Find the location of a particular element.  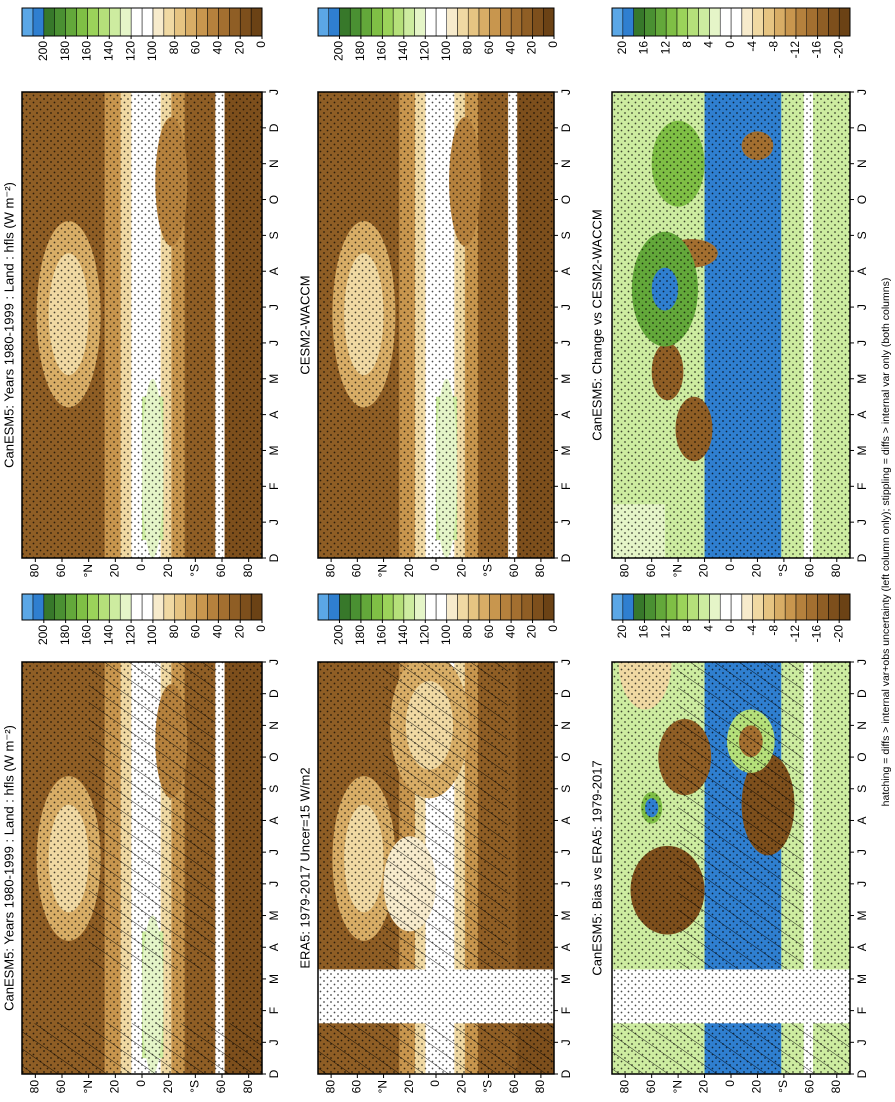

colorbar-label: 4 is located at coordinates (709, 628).